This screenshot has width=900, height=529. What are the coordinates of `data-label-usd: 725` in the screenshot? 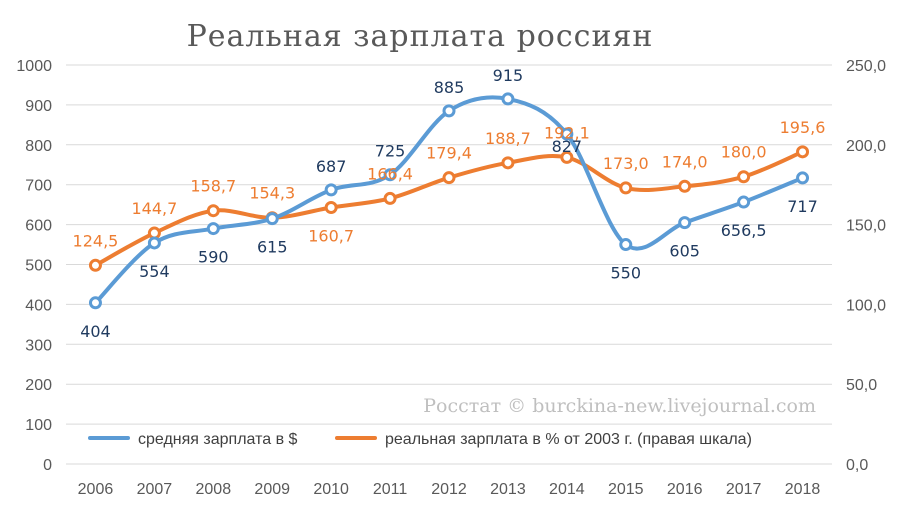 It's located at (390, 151).